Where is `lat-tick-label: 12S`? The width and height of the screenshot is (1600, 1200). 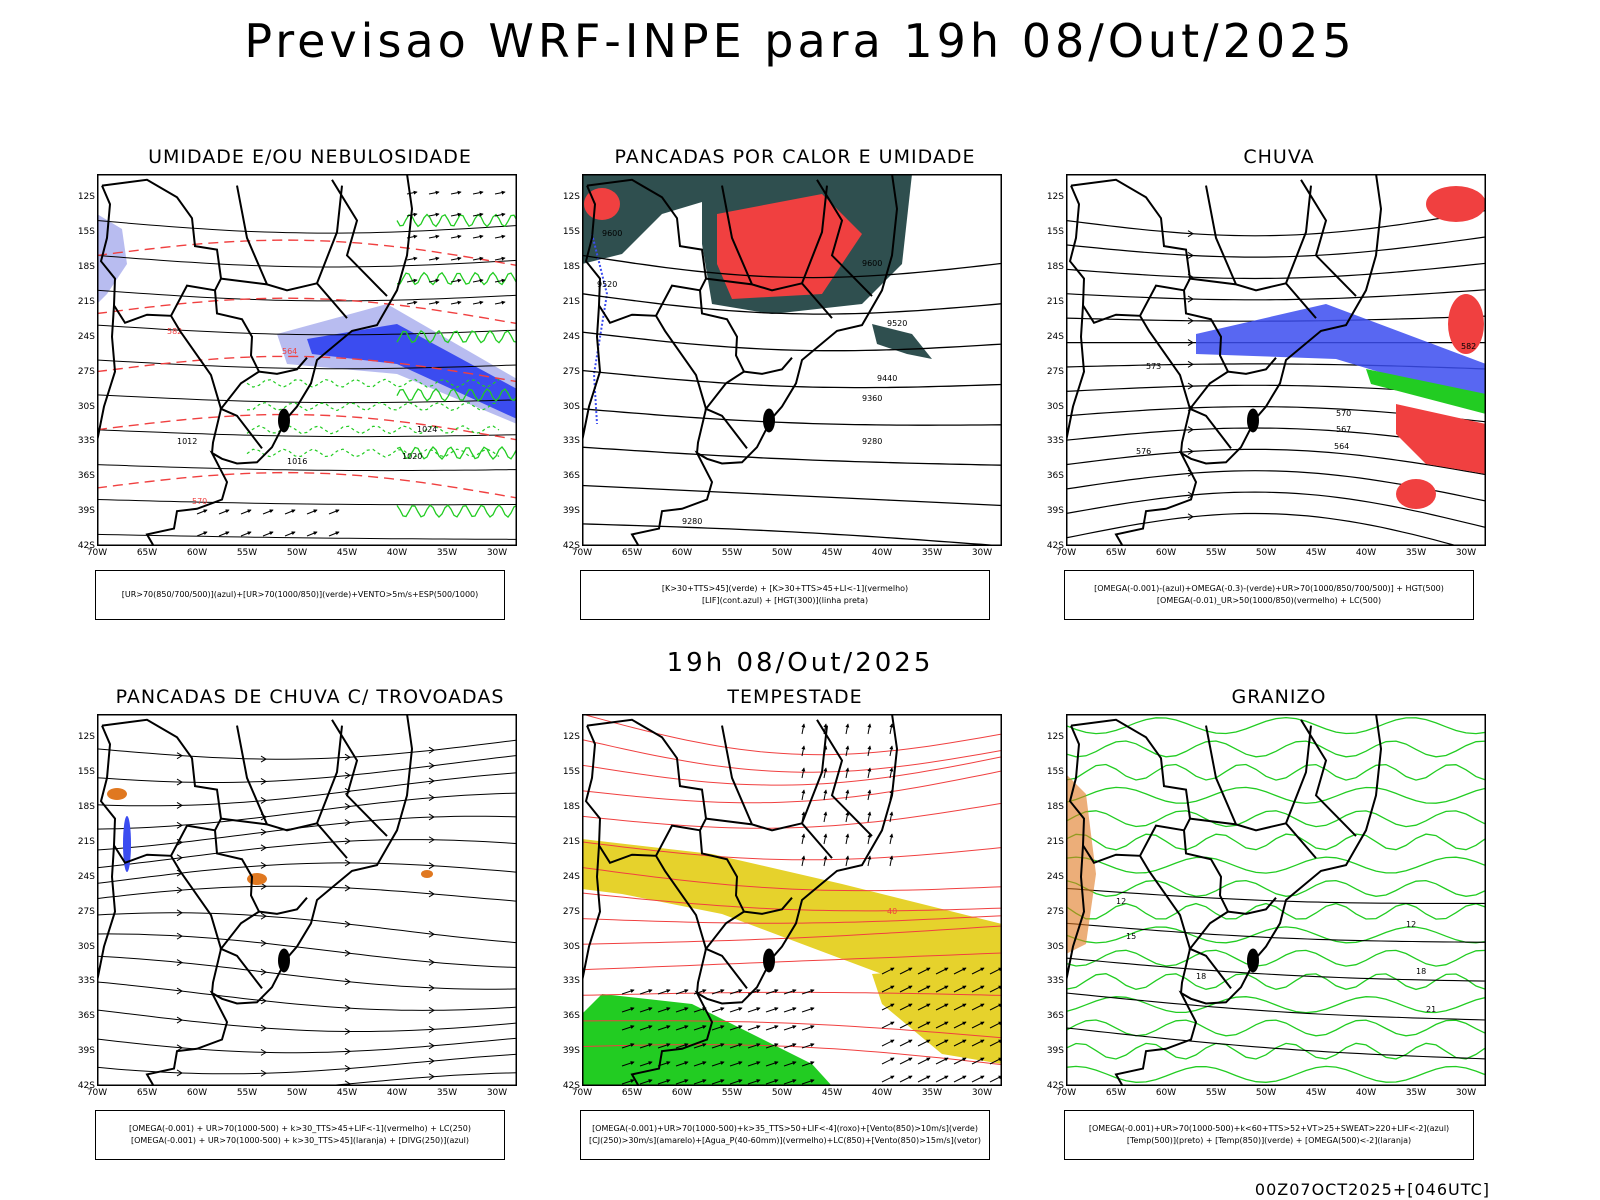 lat-tick-label: 12S is located at coordinates (1055, 197).